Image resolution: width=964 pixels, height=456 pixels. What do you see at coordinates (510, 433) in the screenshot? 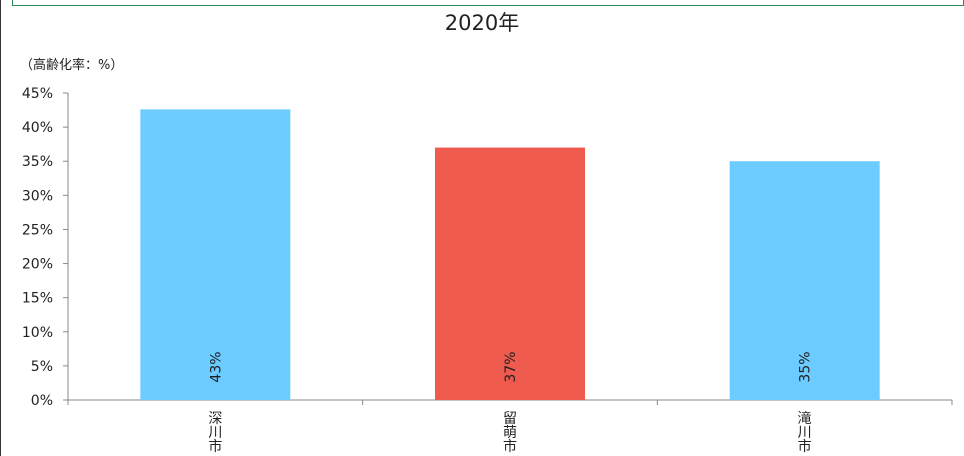
I see `x-tick-label: 萌` at bounding box center [510, 433].